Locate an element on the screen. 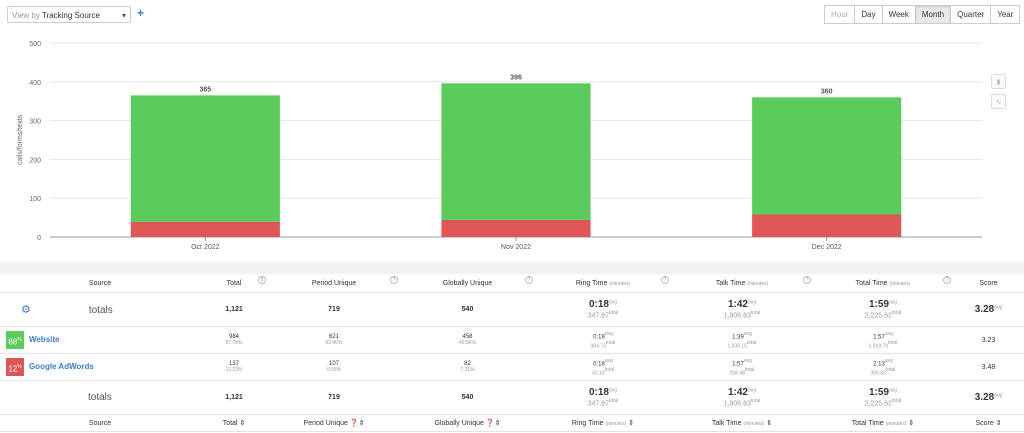 Image resolution: width=1024 pixels, height=433 pixels. footer-globally-unique-sort: Globally Unique ❓⇕ is located at coordinates (467, 423).